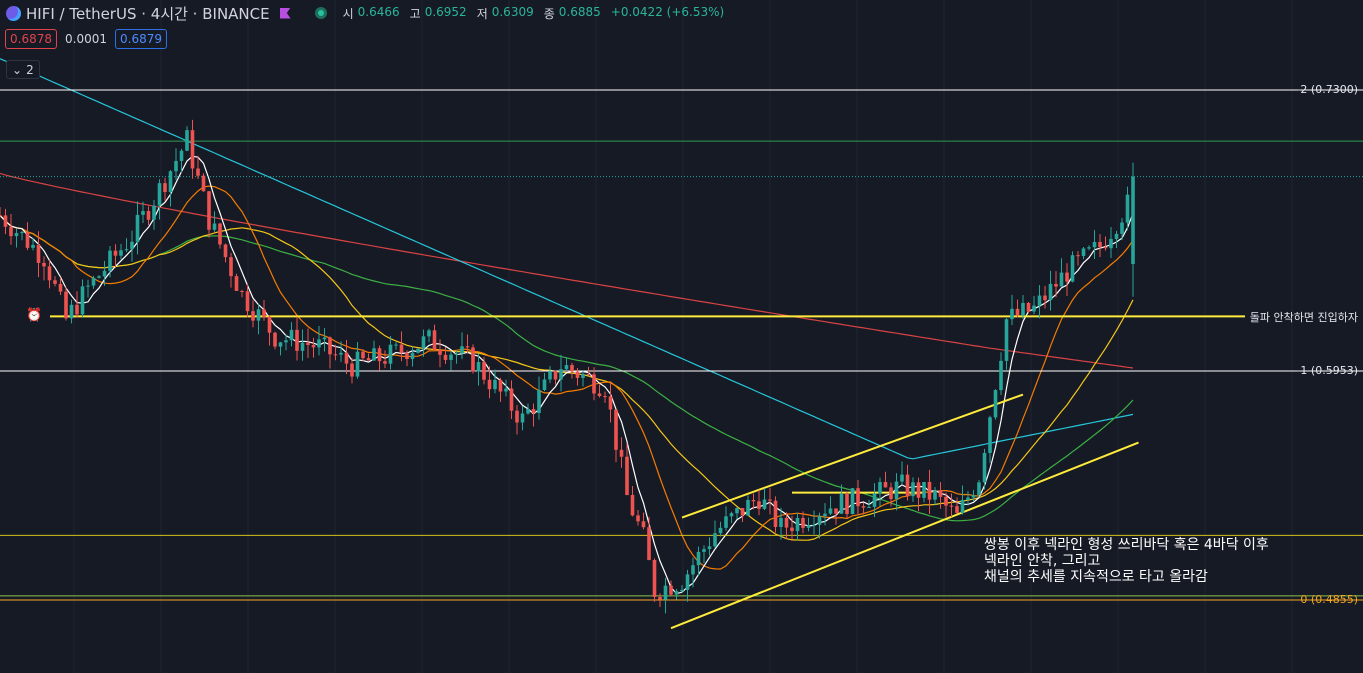  I want to click on alarm-clock-icon: ⏰, so click(34, 315).